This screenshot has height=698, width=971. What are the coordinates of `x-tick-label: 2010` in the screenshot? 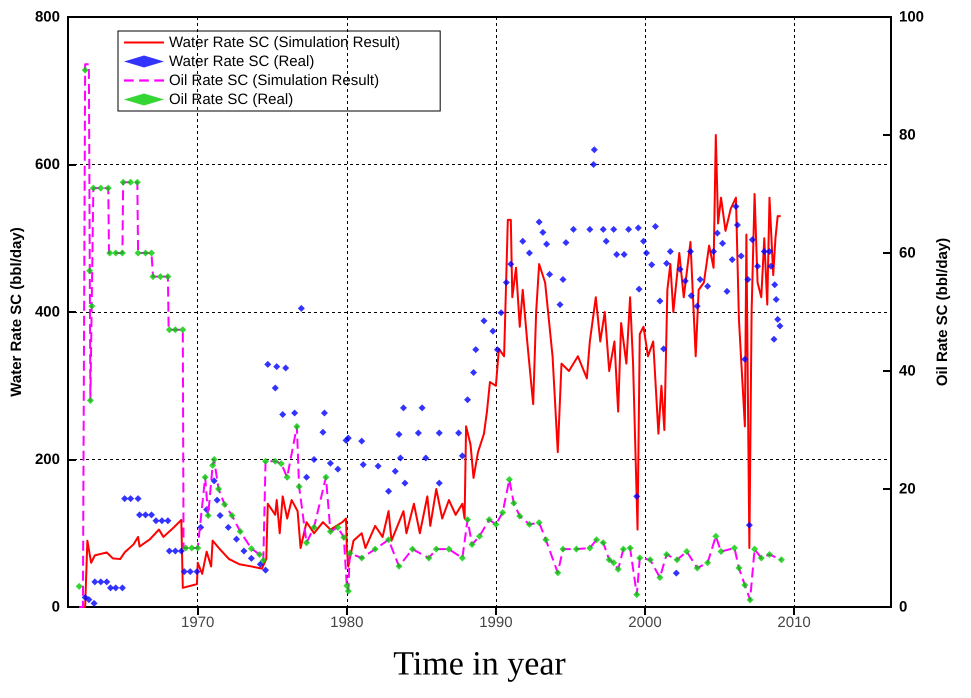 It's located at (794, 622).